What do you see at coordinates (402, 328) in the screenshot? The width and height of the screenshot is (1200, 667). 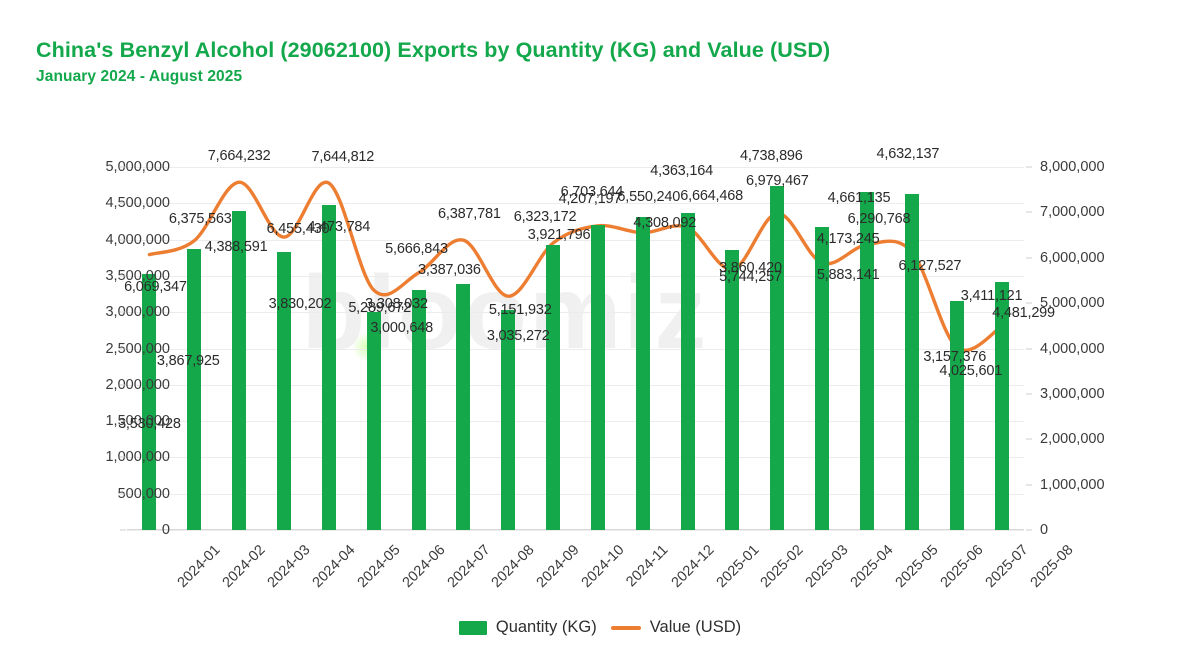 I see `quantity-label-2024-06: 3,000,648` at bounding box center [402, 328].